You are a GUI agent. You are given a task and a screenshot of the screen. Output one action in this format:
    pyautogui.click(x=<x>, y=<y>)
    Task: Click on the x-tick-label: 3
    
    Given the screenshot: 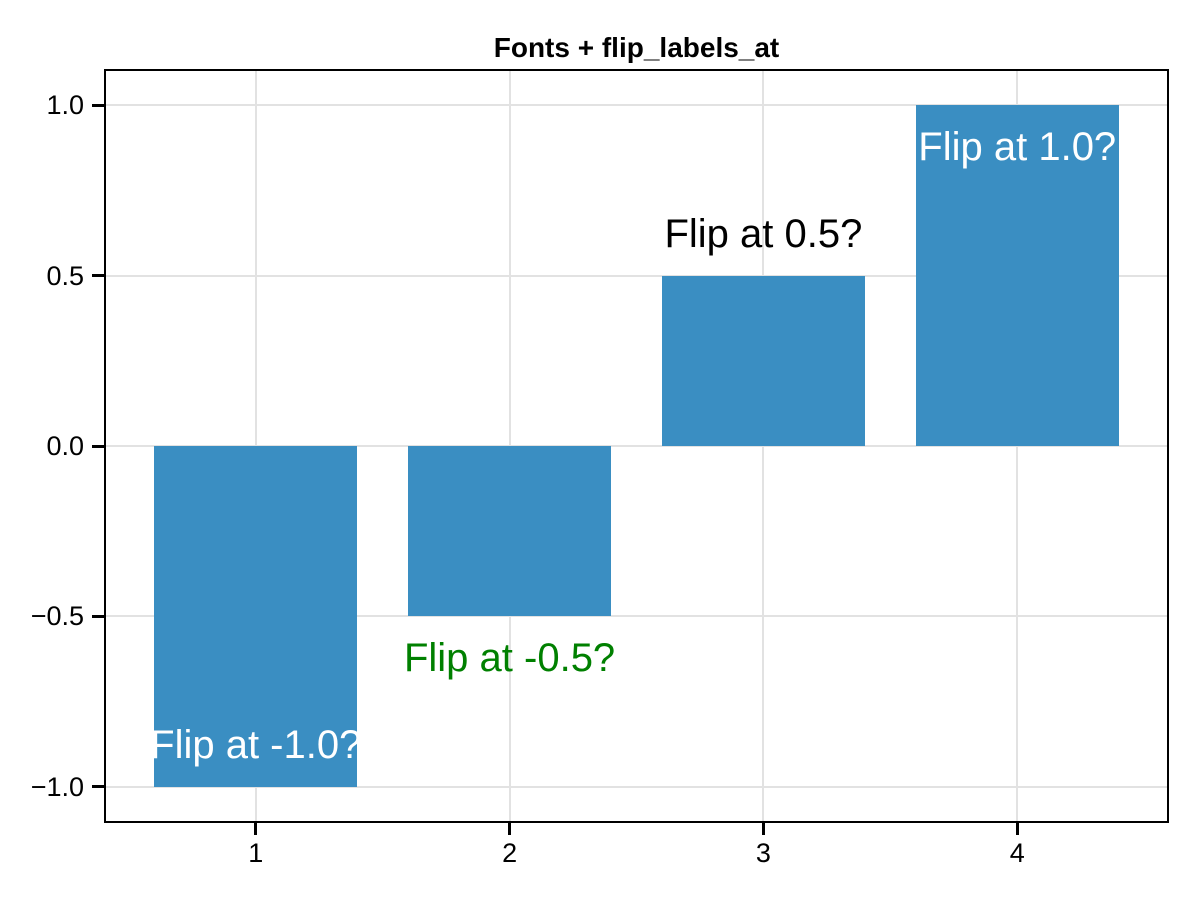 What is the action you would take?
    pyautogui.click(x=763, y=853)
    